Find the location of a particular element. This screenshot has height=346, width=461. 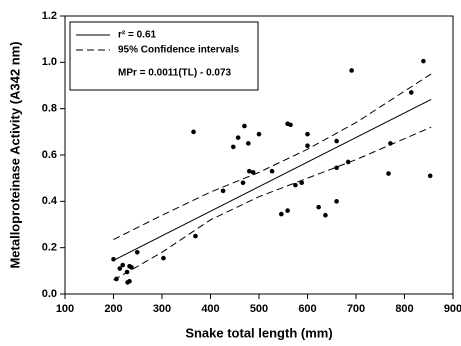

y-tick-label: 1.2 is located at coordinates (49, 16).